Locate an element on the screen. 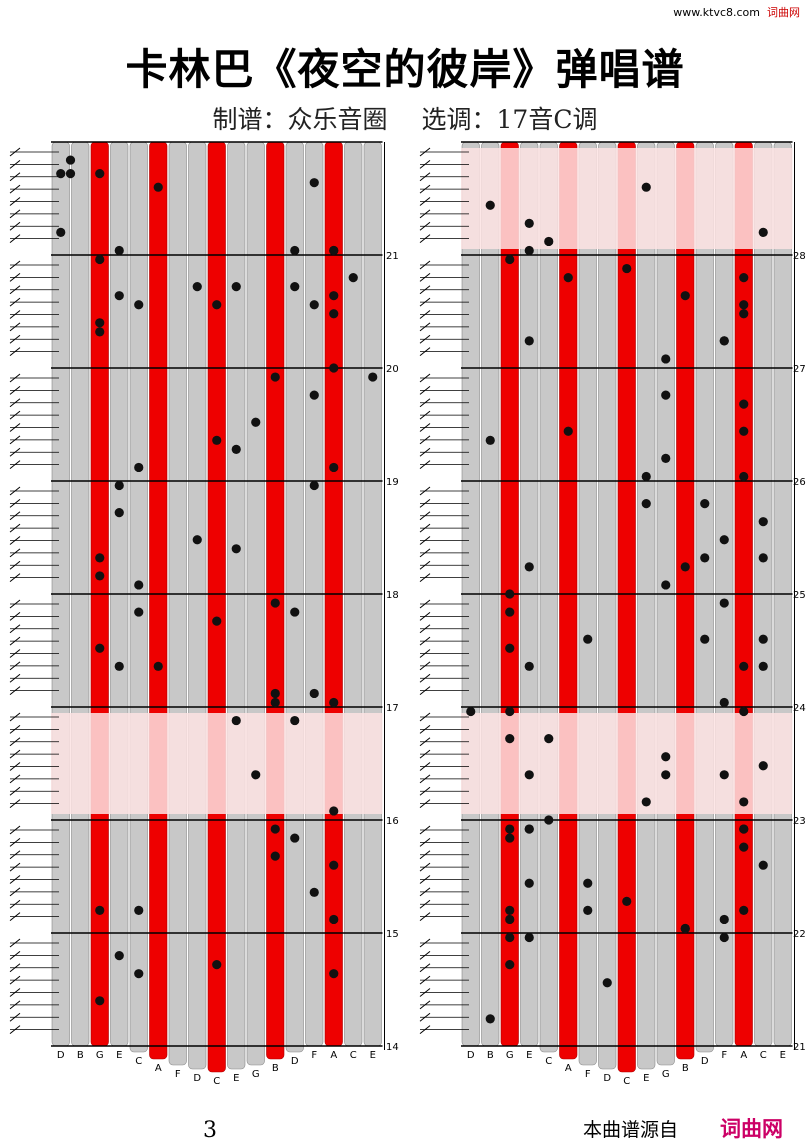  measure-number: 25 is located at coordinates (799, 595).